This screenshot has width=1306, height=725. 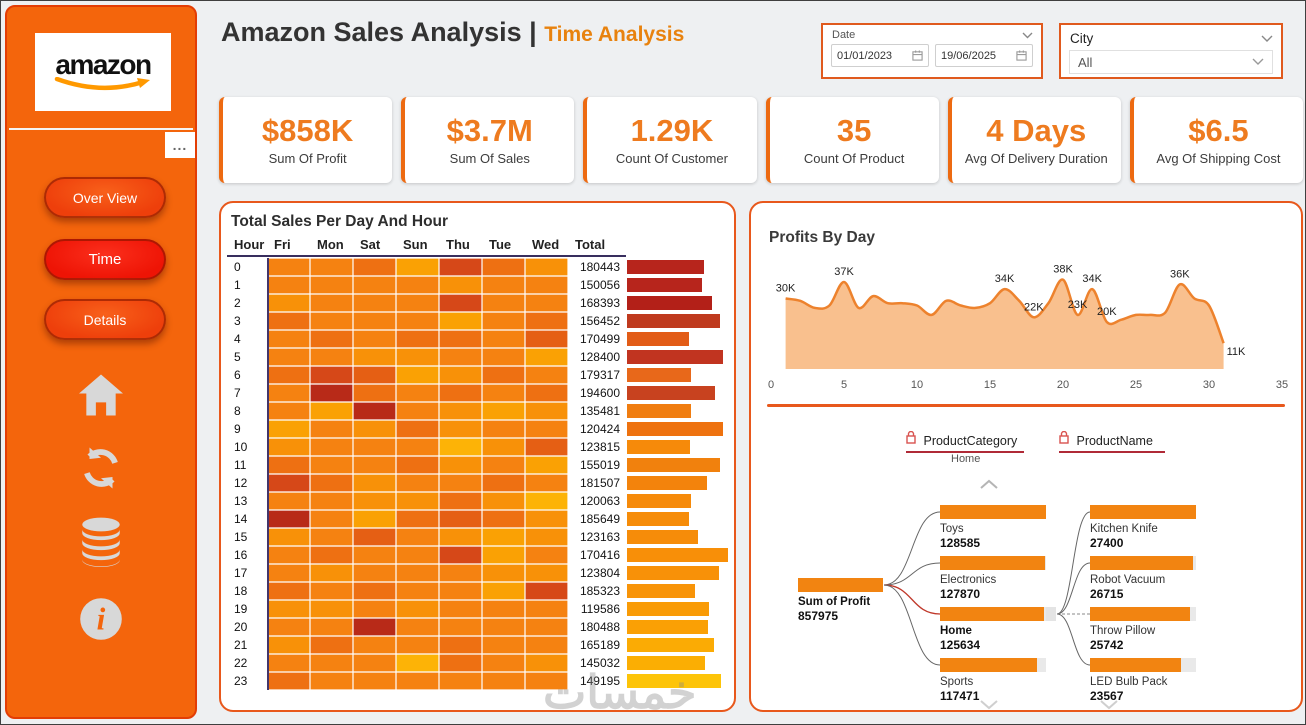 What do you see at coordinates (1267, 39) in the screenshot?
I see `chevron-down-icon` at bounding box center [1267, 39].